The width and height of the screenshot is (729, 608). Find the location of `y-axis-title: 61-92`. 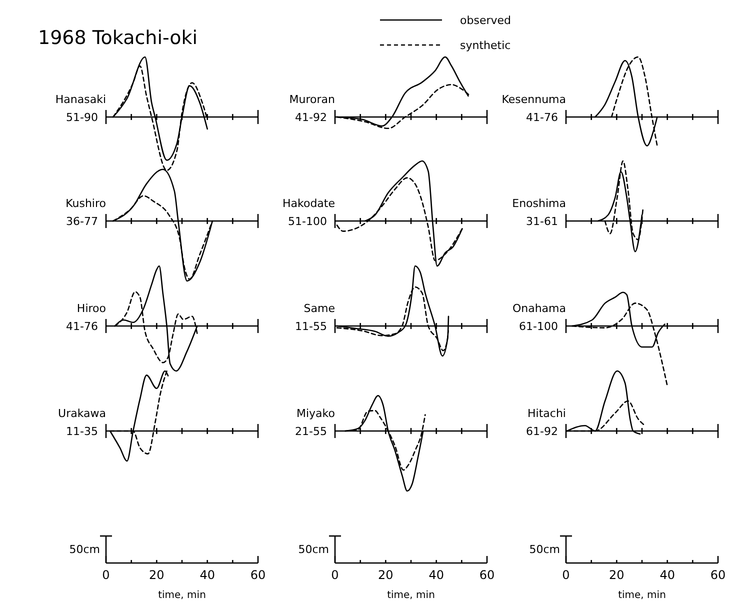

y-axis-title: 61-92 is located at coordinates (542, 431).